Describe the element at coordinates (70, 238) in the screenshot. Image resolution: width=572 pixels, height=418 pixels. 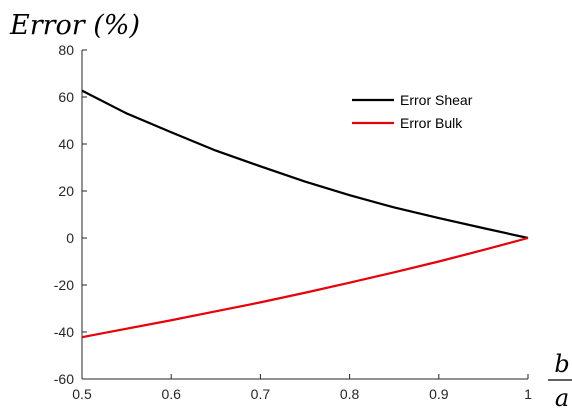
I see `y-tick-label: 0` at that location.